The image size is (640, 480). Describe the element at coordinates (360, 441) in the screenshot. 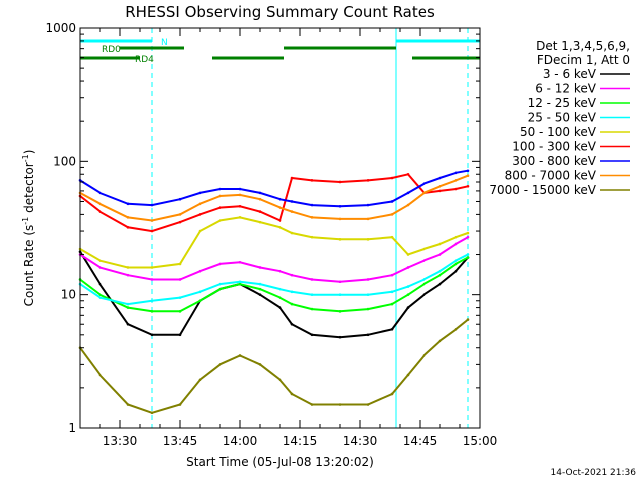

I see `x-tick-label: 14:30` at that location.